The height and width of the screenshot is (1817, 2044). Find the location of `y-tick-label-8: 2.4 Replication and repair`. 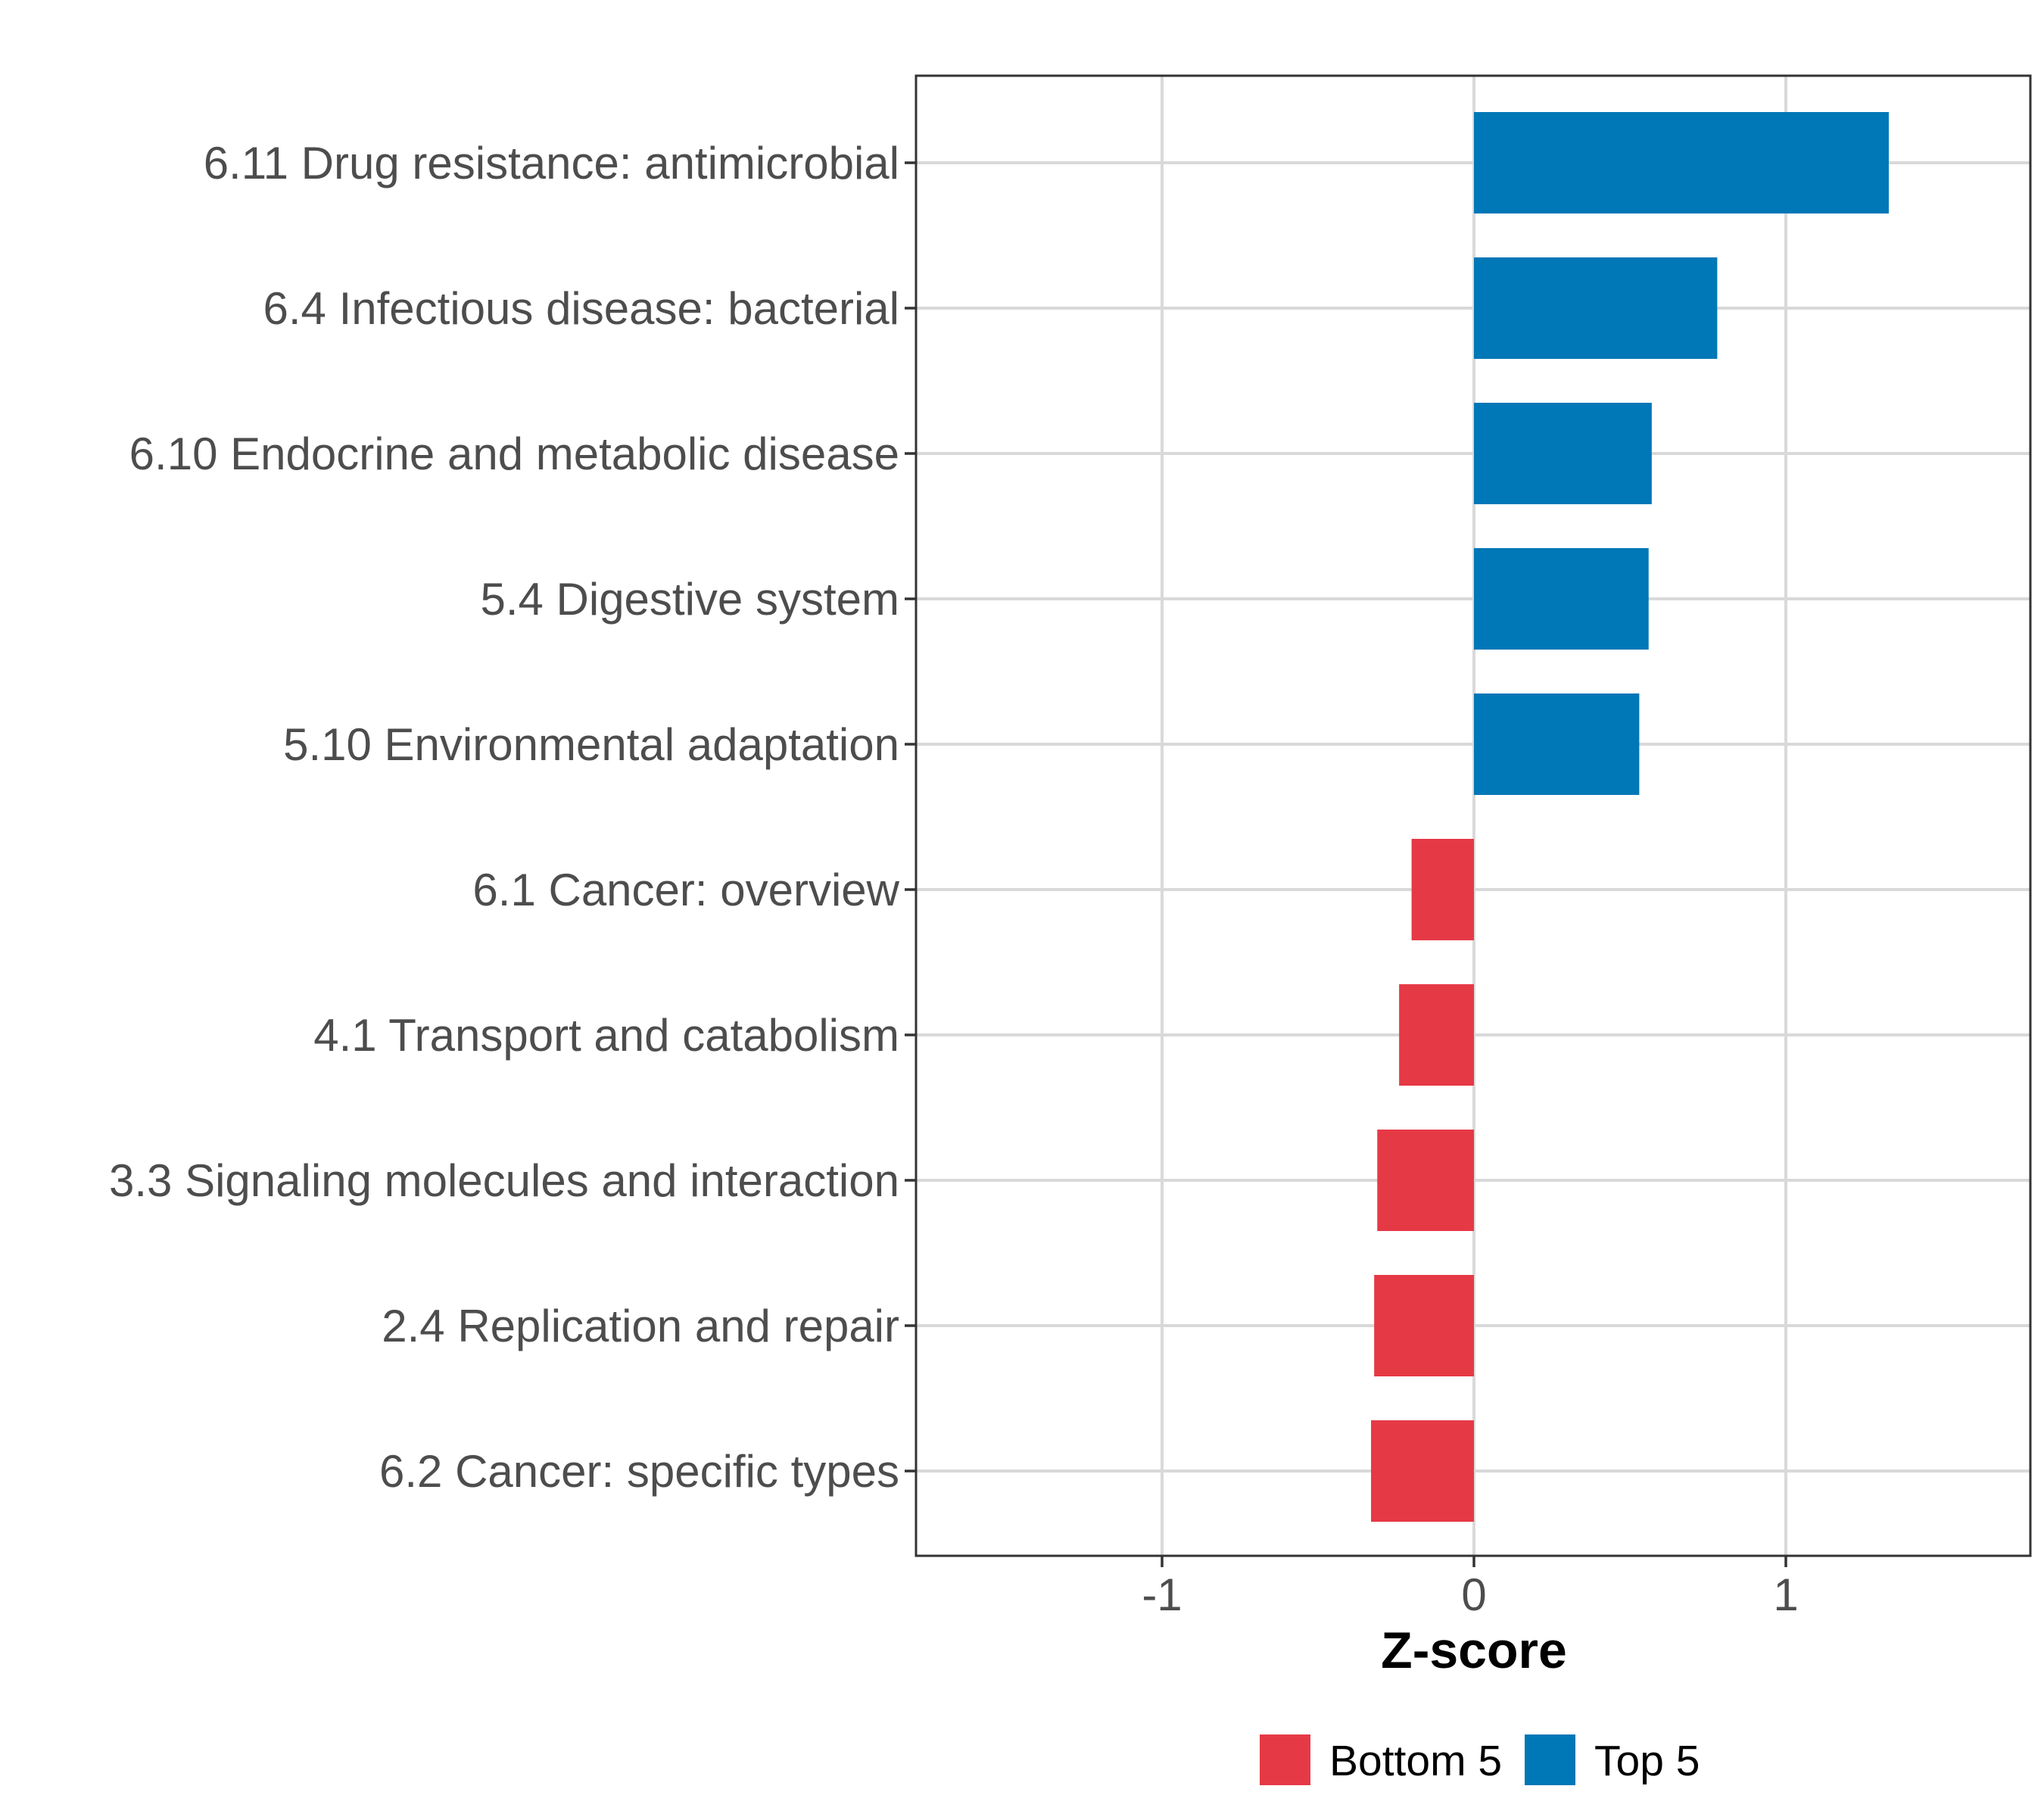

y-tick-label-8: 2.4 Replication and repair is located at coordinates (640, 1326).